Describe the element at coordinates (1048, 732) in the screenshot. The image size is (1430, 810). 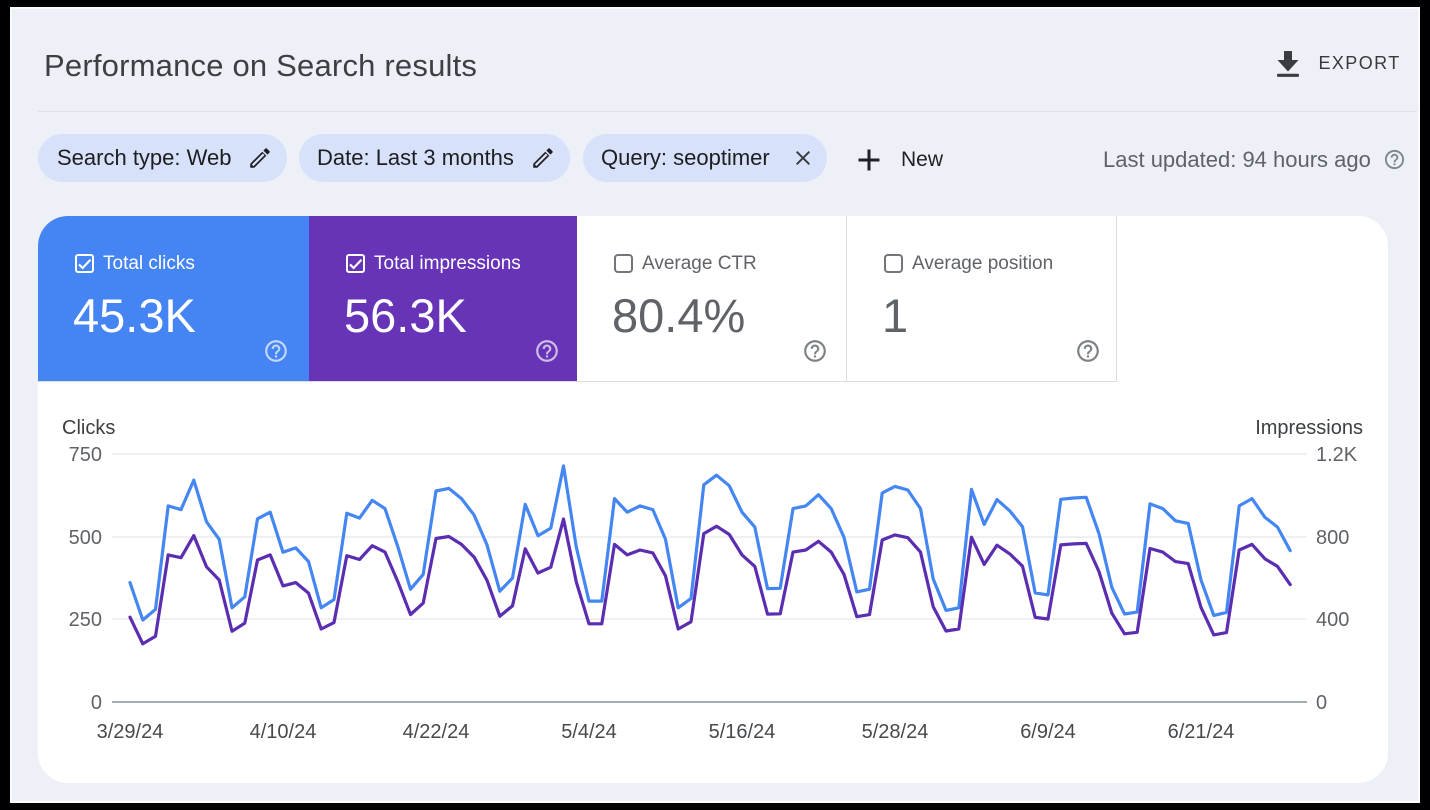
I see `svg-text: 6/9/24` at that location.